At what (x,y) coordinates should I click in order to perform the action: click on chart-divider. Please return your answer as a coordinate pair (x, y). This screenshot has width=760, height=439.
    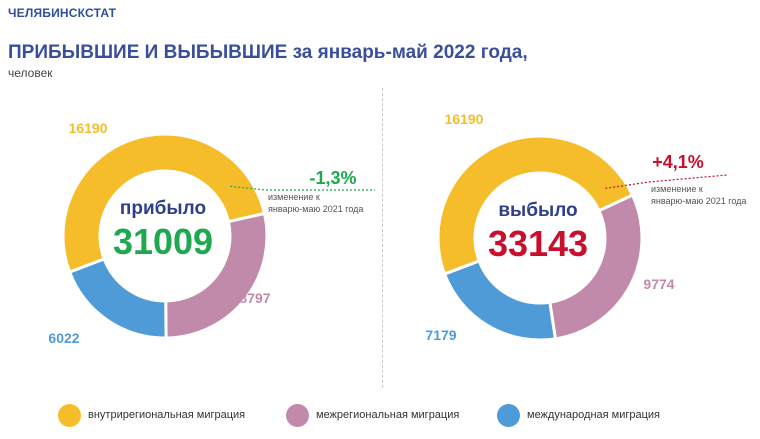
    Looking at the image, I should click on (382, 238).